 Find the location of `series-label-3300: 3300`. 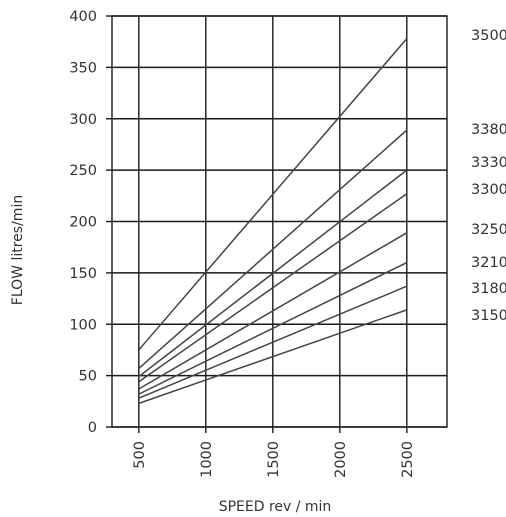

series-label-3300: 3300 is located at coordinates (488, 190).